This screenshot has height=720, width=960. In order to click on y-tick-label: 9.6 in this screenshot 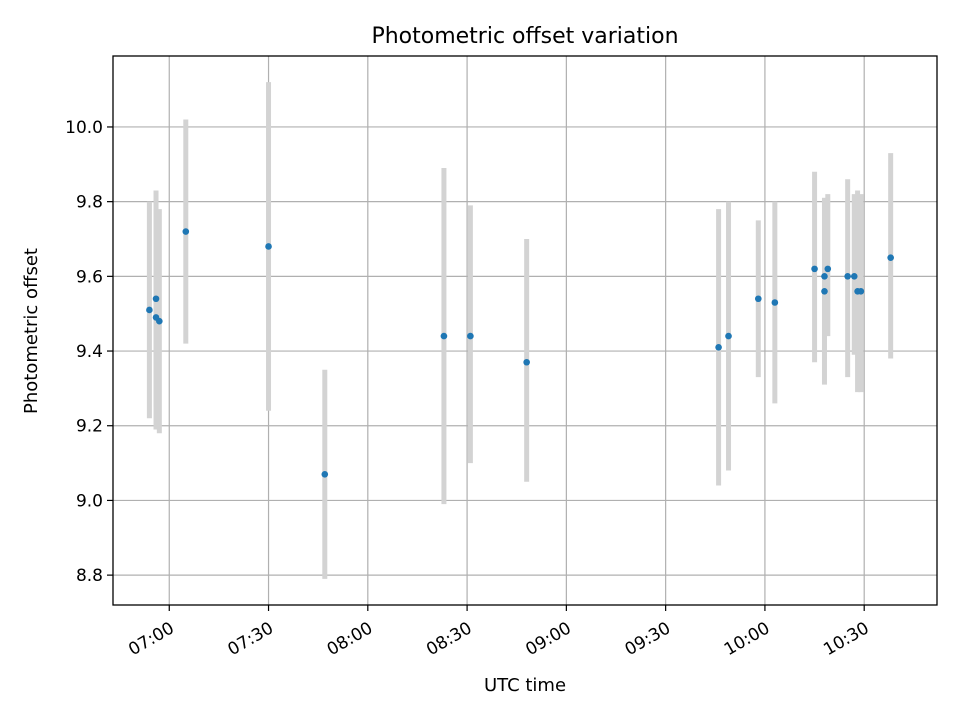, I will do `click(89, 277)`.